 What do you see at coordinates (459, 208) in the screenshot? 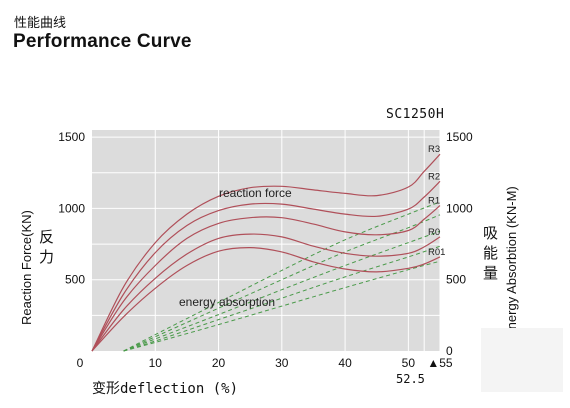
I see `y-right-tick-label: 1000` at bounding box center [459, 208].